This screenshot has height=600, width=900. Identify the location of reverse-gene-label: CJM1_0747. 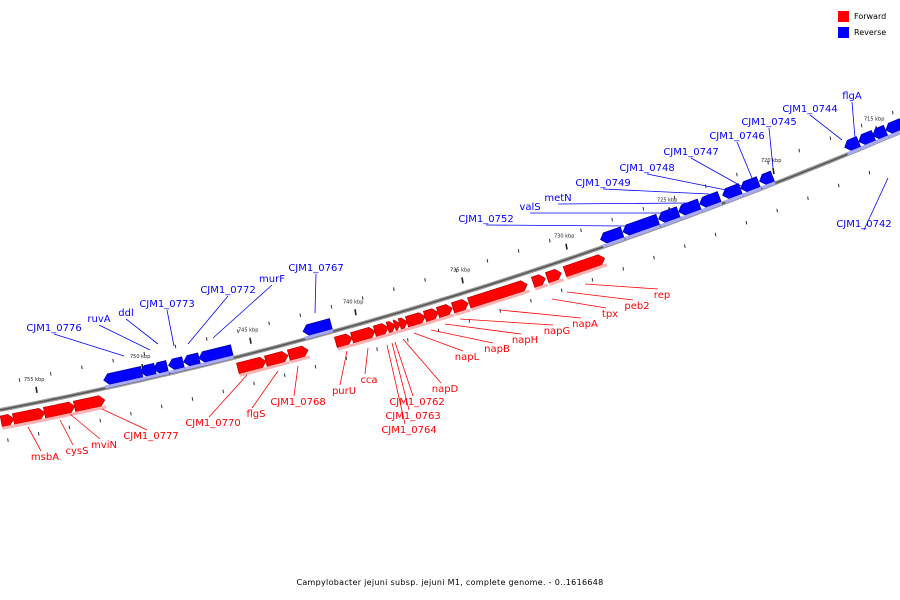
(690, 152).